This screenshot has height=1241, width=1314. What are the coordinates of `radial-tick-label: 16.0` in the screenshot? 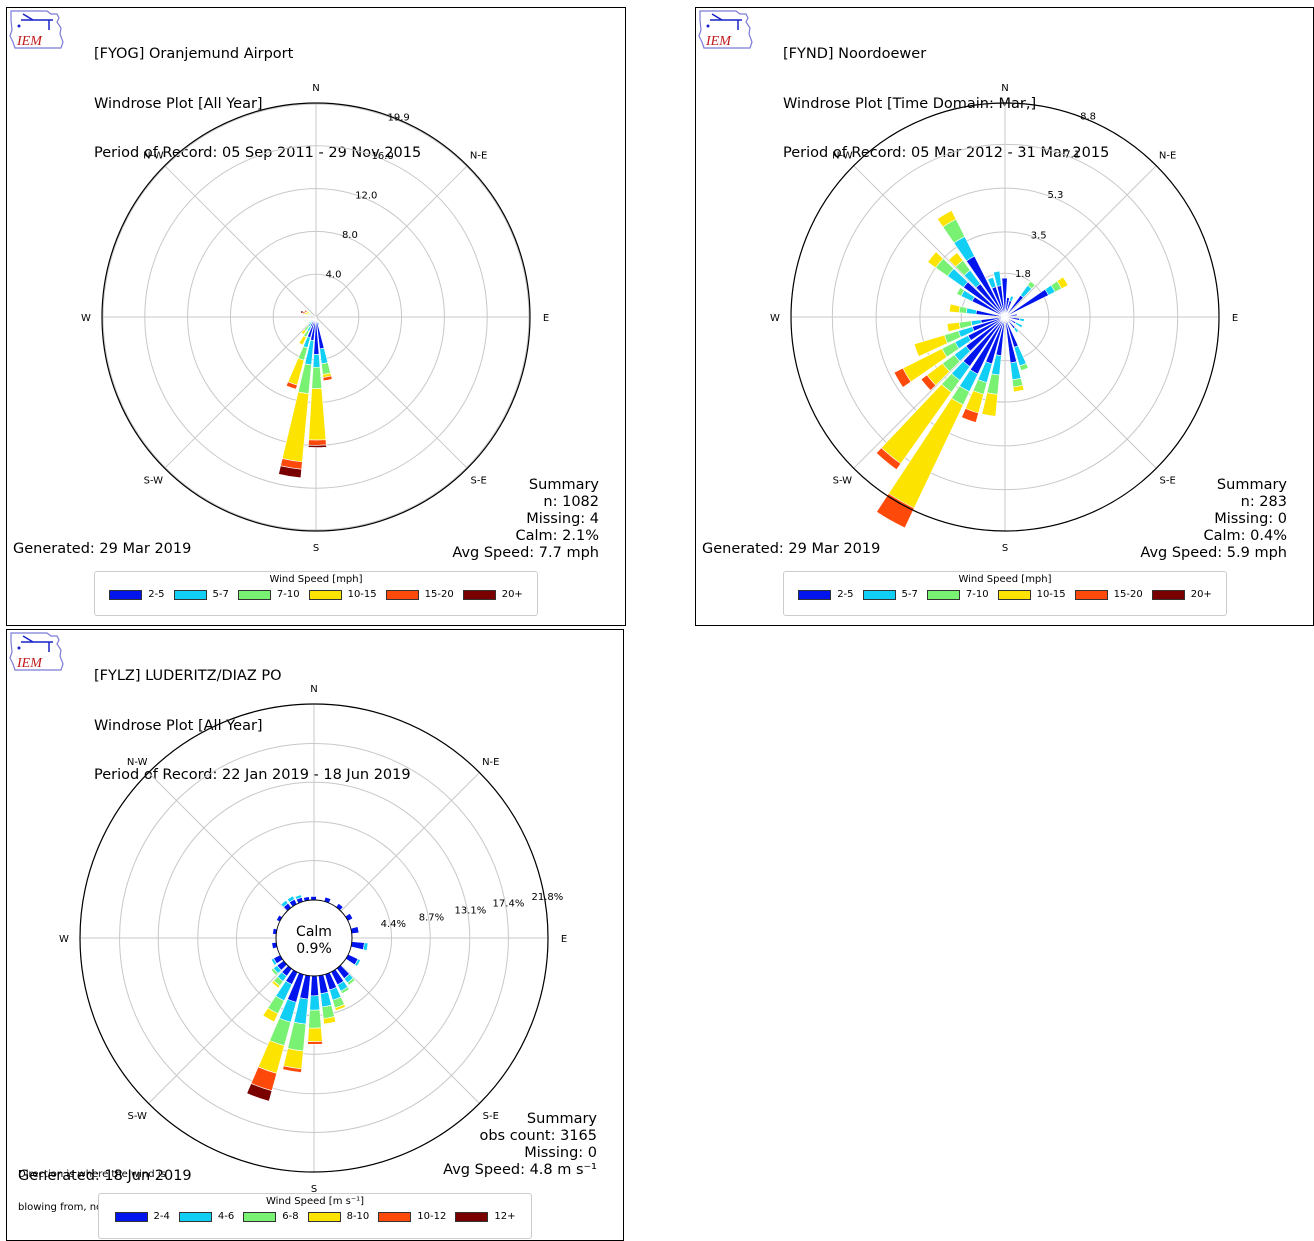 It's located at (383, 156).